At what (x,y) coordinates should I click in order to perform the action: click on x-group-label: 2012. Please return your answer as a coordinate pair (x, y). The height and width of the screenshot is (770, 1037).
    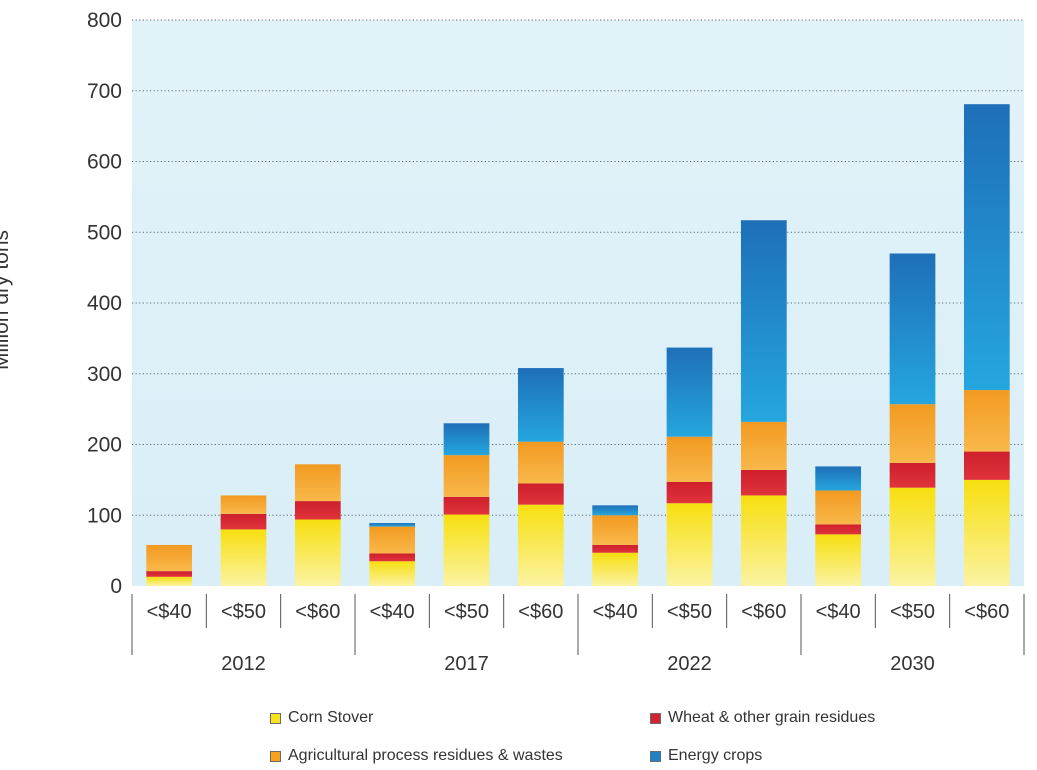
    Looking at the image, I should click on (243, 664).